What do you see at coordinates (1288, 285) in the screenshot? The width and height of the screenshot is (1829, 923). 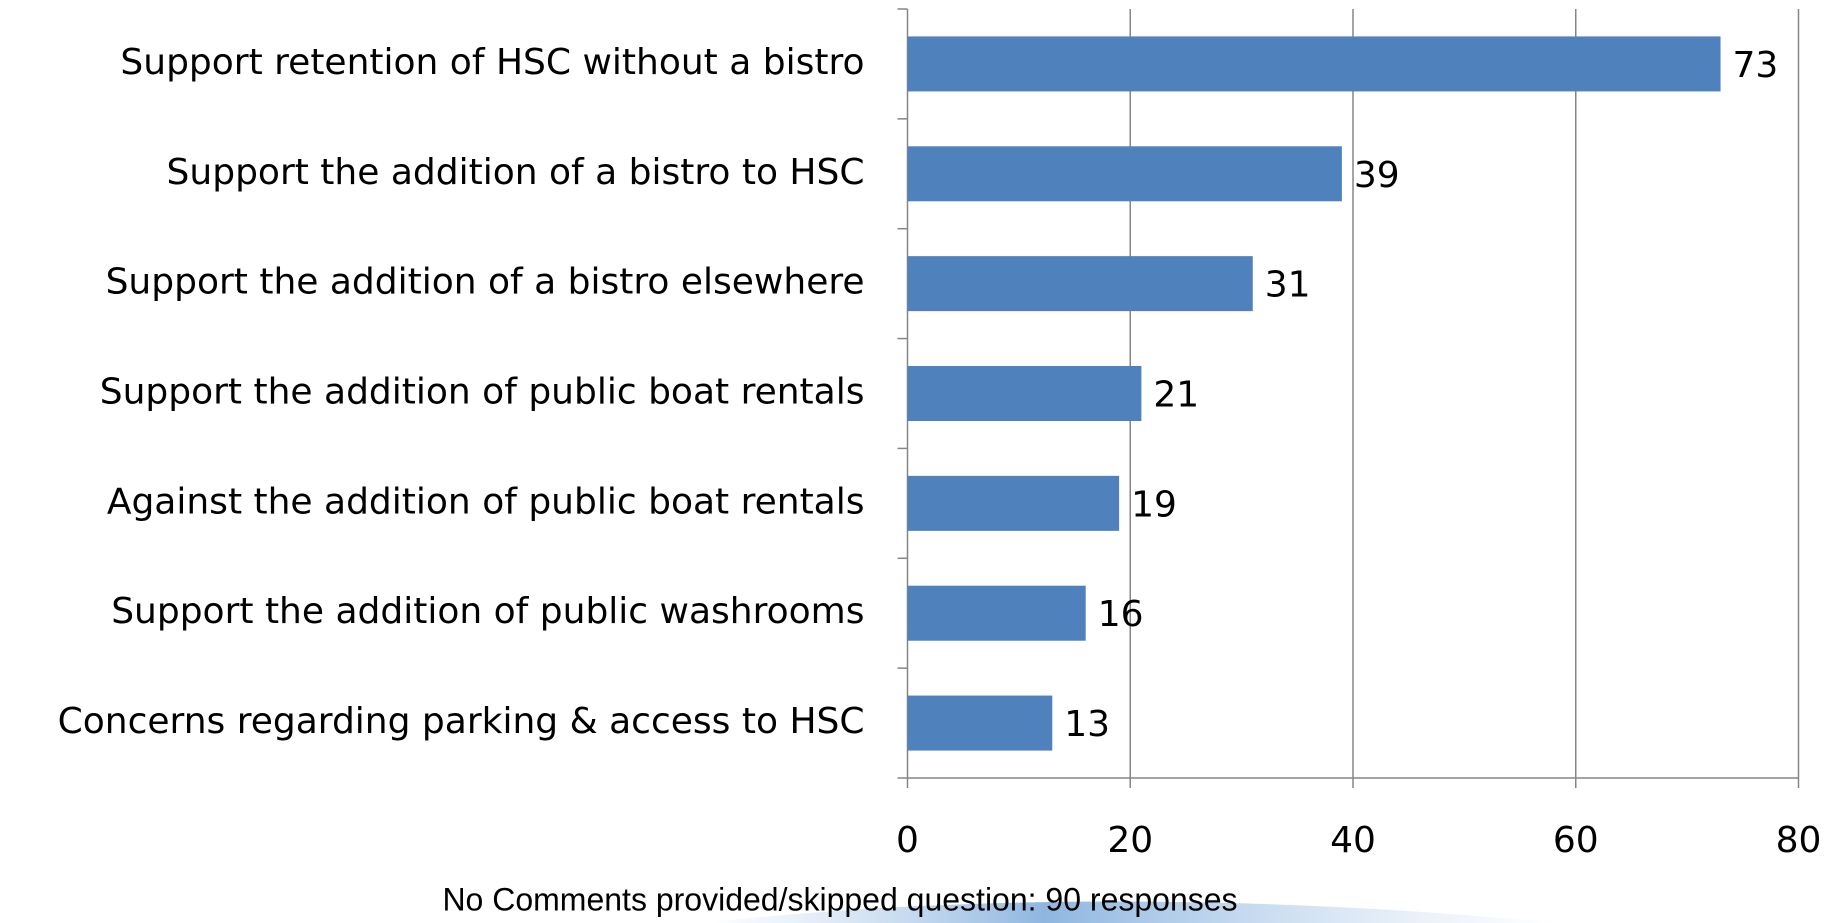 I see `data-label: 31` at bounding box center [1288, 285].